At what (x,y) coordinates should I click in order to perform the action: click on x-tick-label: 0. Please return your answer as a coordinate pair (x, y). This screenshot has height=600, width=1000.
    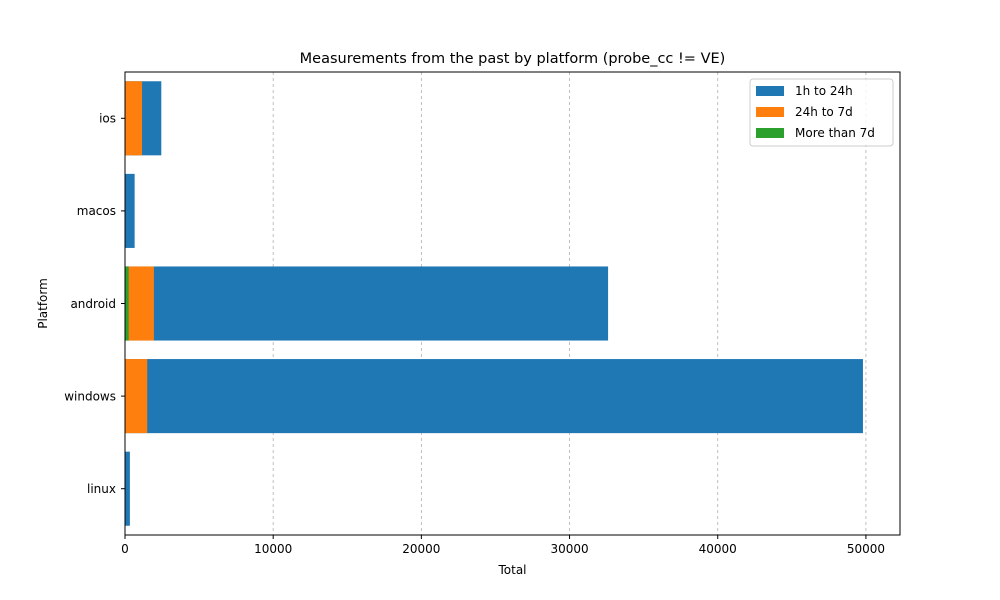
    Looking at the image, I should click on (125, 549).